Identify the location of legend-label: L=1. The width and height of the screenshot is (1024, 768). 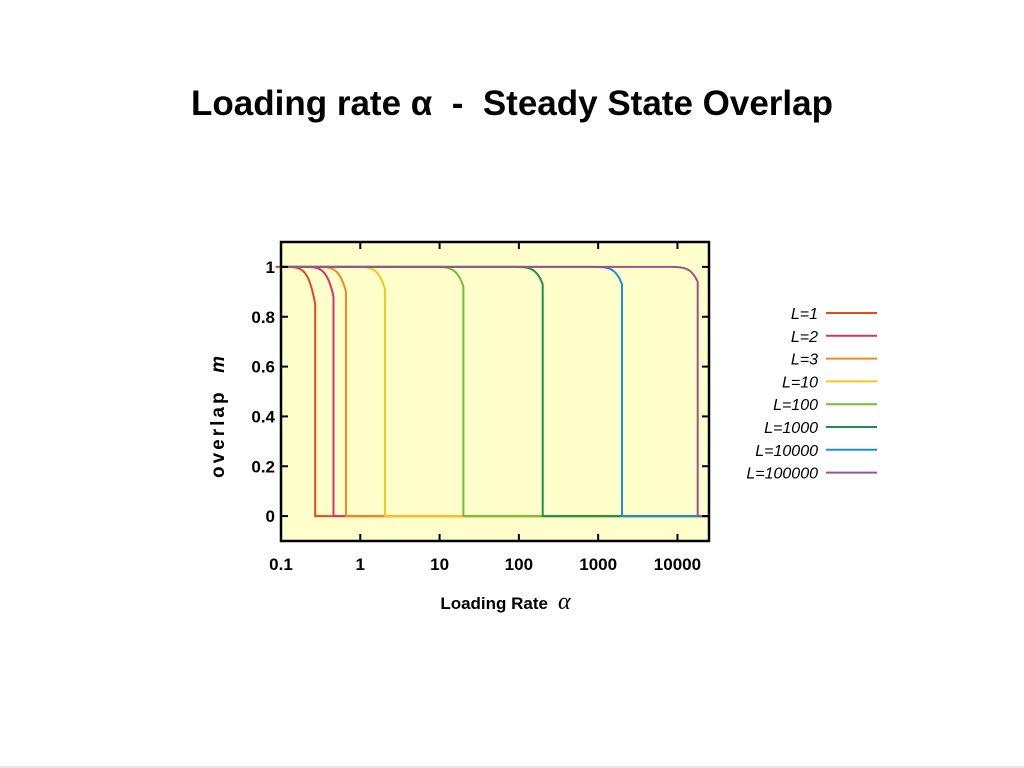
(804, 314).